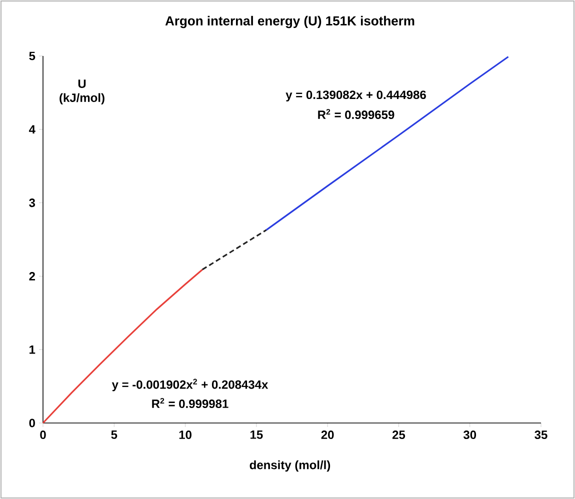 The image size is (575, 499). I want to click on annotation: y = 0.139082x + 0.444986, so click(356, 96).